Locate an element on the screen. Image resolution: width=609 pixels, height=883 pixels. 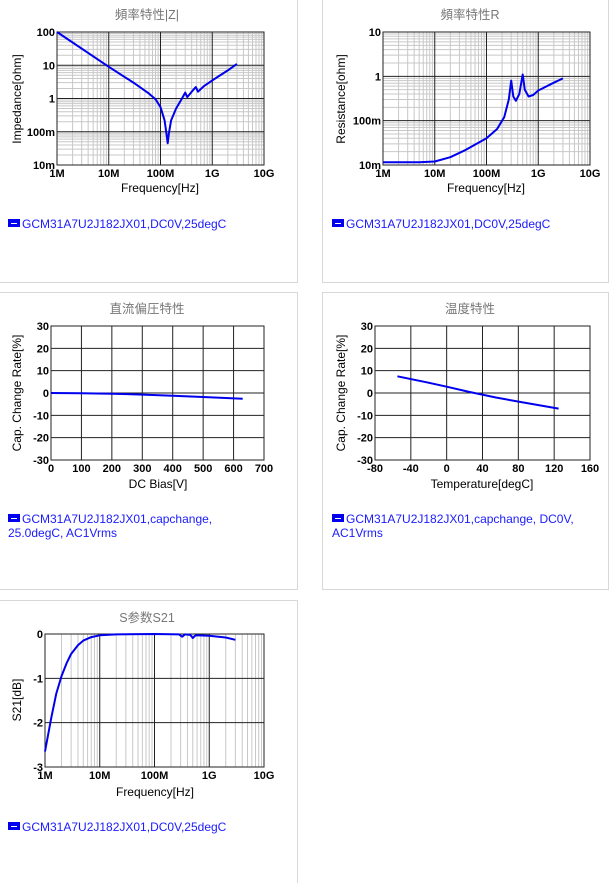
plot-area-2: 0 100 200 300 400 500 600 700 -30 -20 -10 0 10 20 30 is located at coordinates (153, 398).